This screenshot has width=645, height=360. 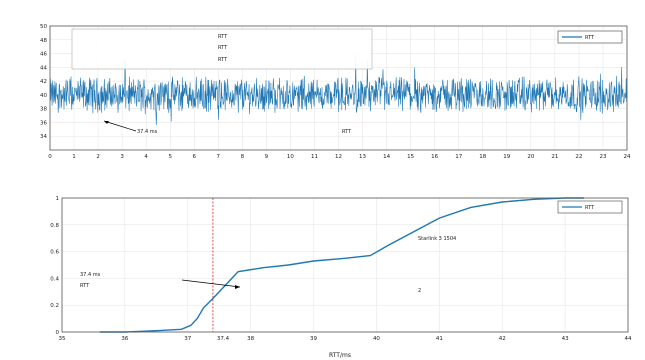 What do you see at coordinates (482, 157) in the screenshot?
I see `top-xtick-label: 18` at bounding box center [482, 157].